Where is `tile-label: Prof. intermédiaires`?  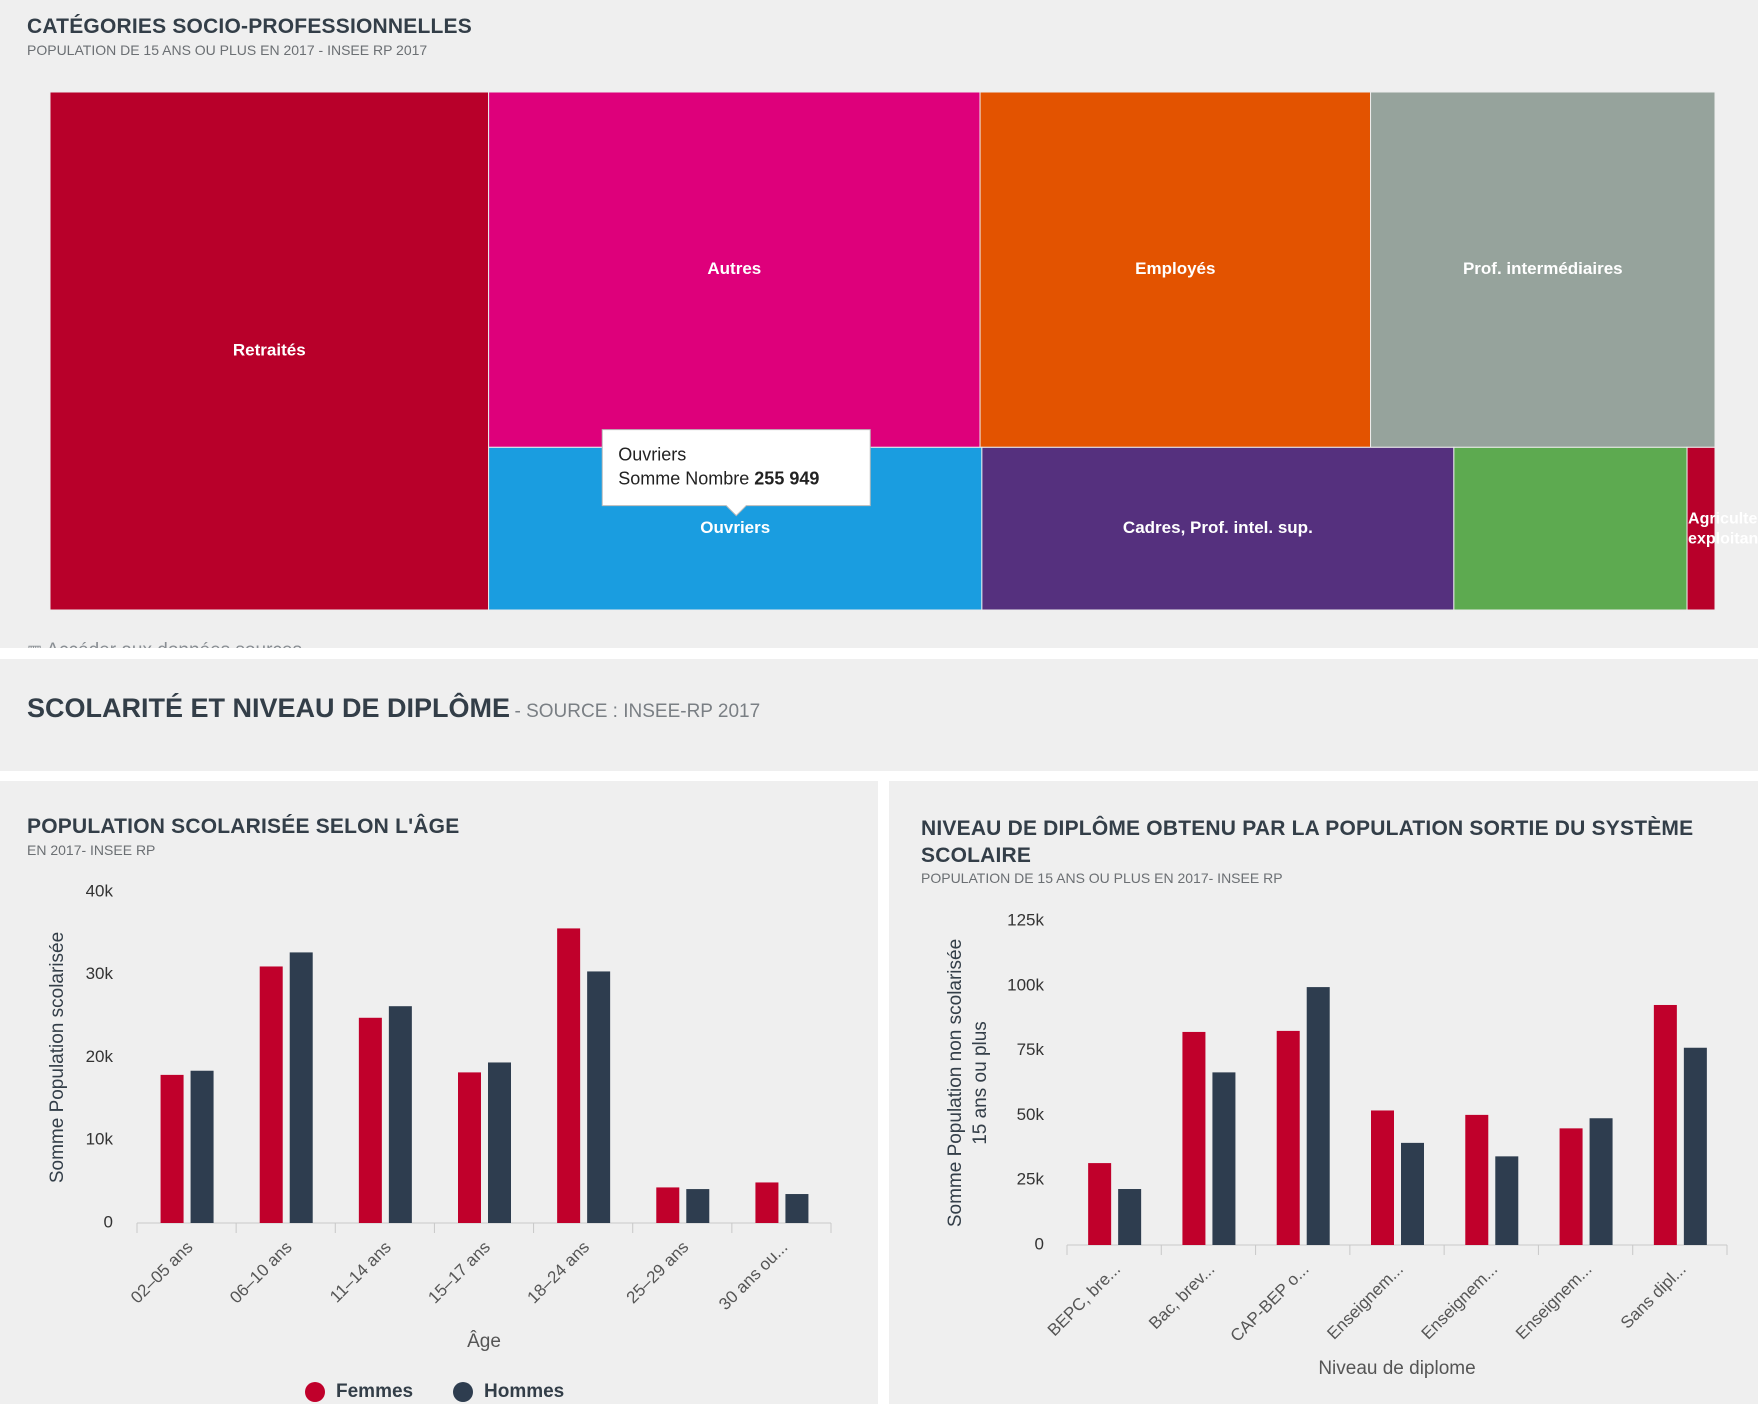 tile-label: Prof. intermédiaires is located at coordinates (1543, 268).